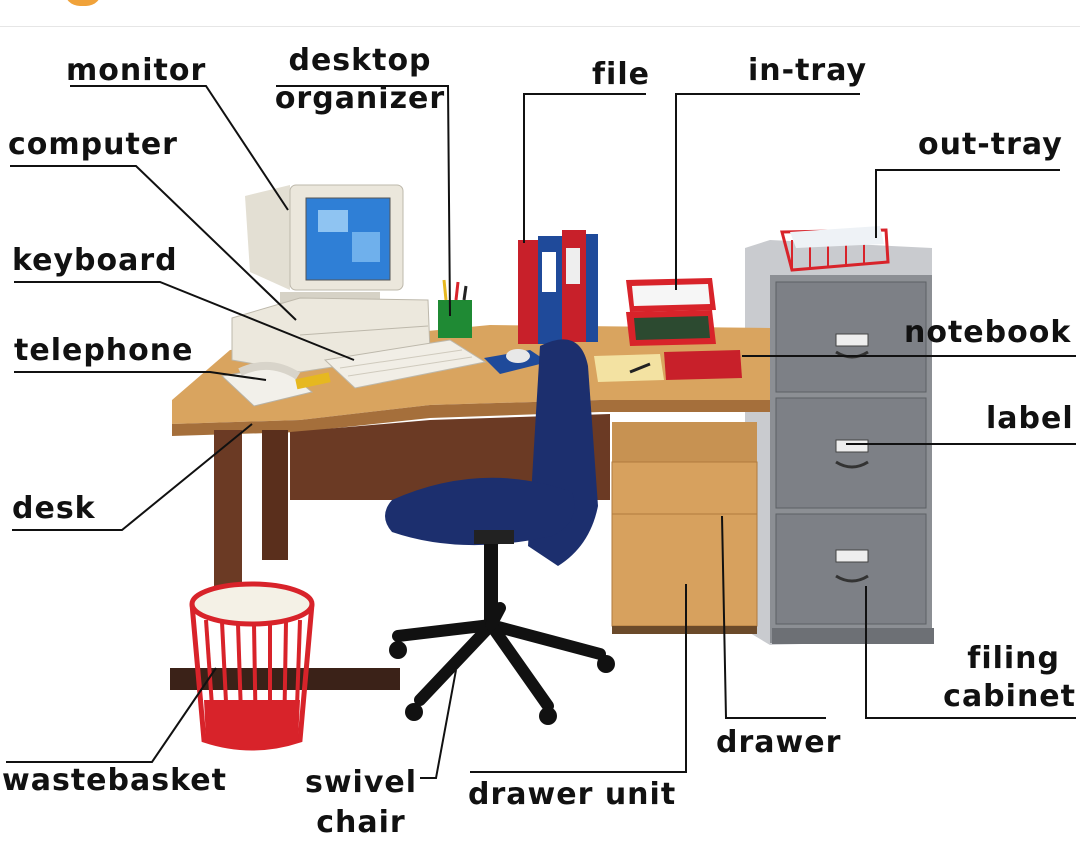 The height and width of the screenshot is (850, 1080). What do you see at coordinates (104, 350) in the screenshot?
I see `label-telephone: telephone` at bounding box center [104, 350].